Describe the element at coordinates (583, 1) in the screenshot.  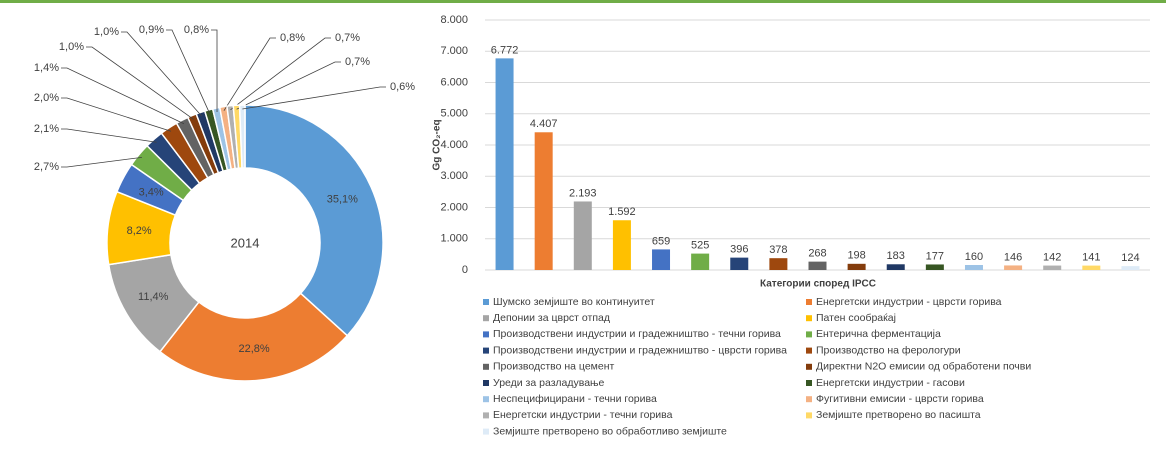
I see `top-border` at that location.